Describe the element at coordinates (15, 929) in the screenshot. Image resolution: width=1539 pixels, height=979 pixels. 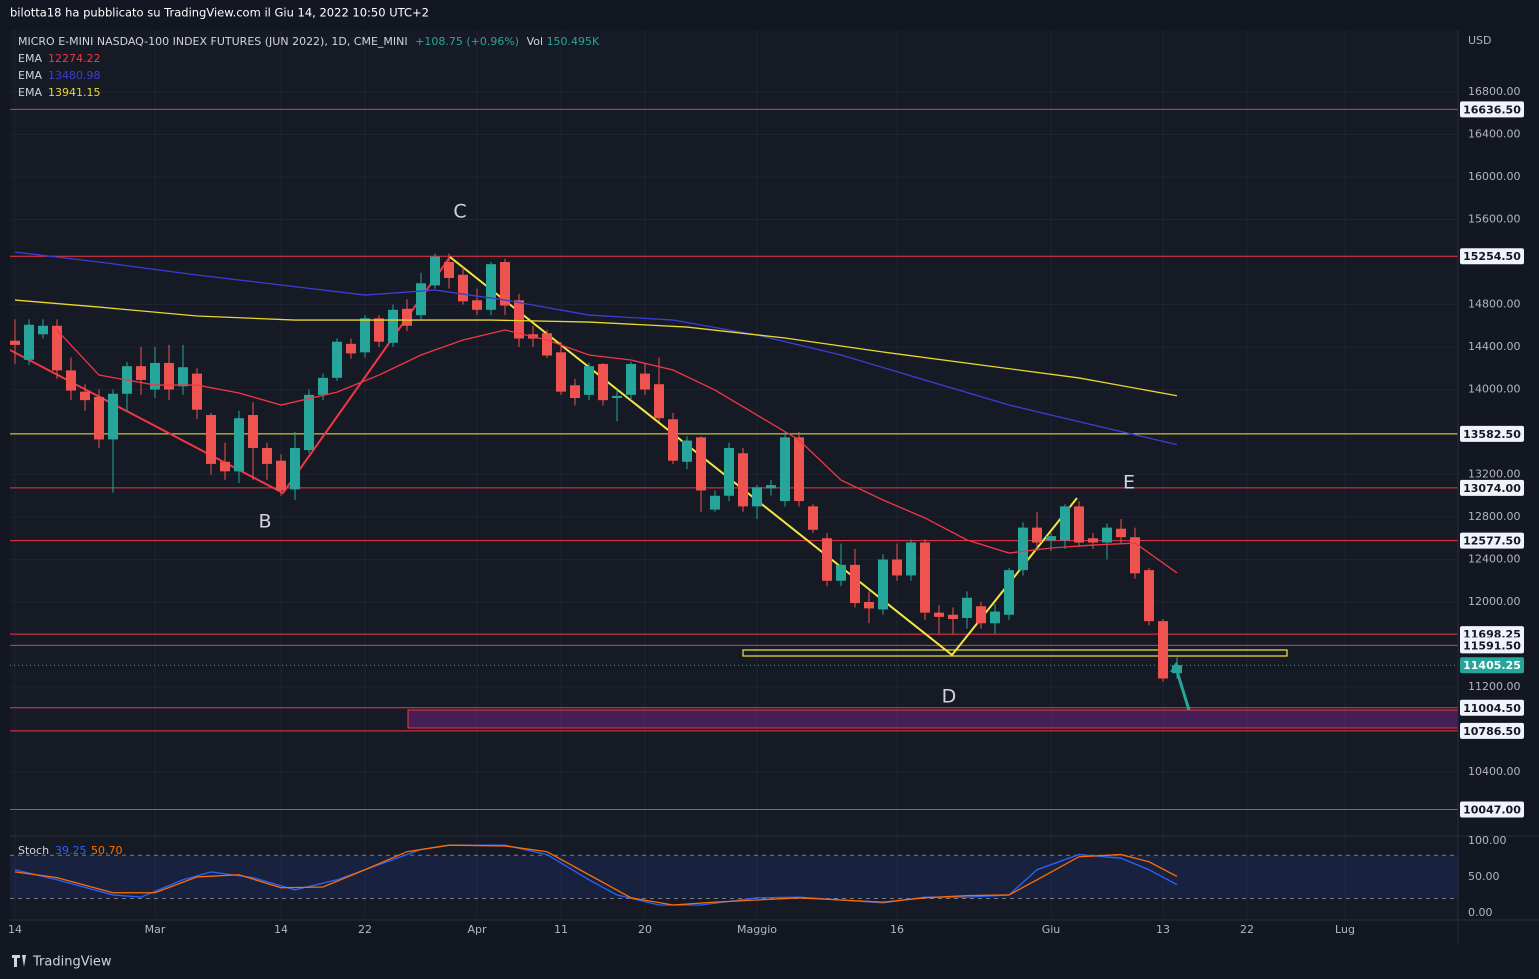
I see `x-tick-label: 14` at that location.